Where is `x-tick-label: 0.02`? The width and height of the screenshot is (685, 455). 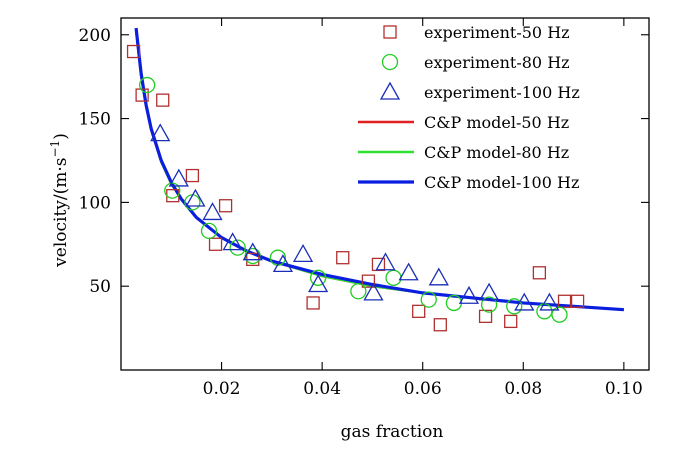
x-tick-label: 0.02 is located at coordinates (222, 389).